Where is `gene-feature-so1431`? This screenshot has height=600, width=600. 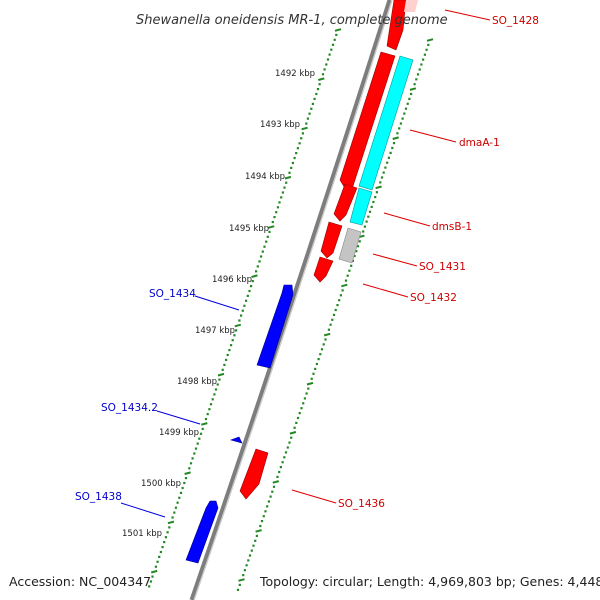
gene-feature-so1431 is located at coordinates (331, 240).